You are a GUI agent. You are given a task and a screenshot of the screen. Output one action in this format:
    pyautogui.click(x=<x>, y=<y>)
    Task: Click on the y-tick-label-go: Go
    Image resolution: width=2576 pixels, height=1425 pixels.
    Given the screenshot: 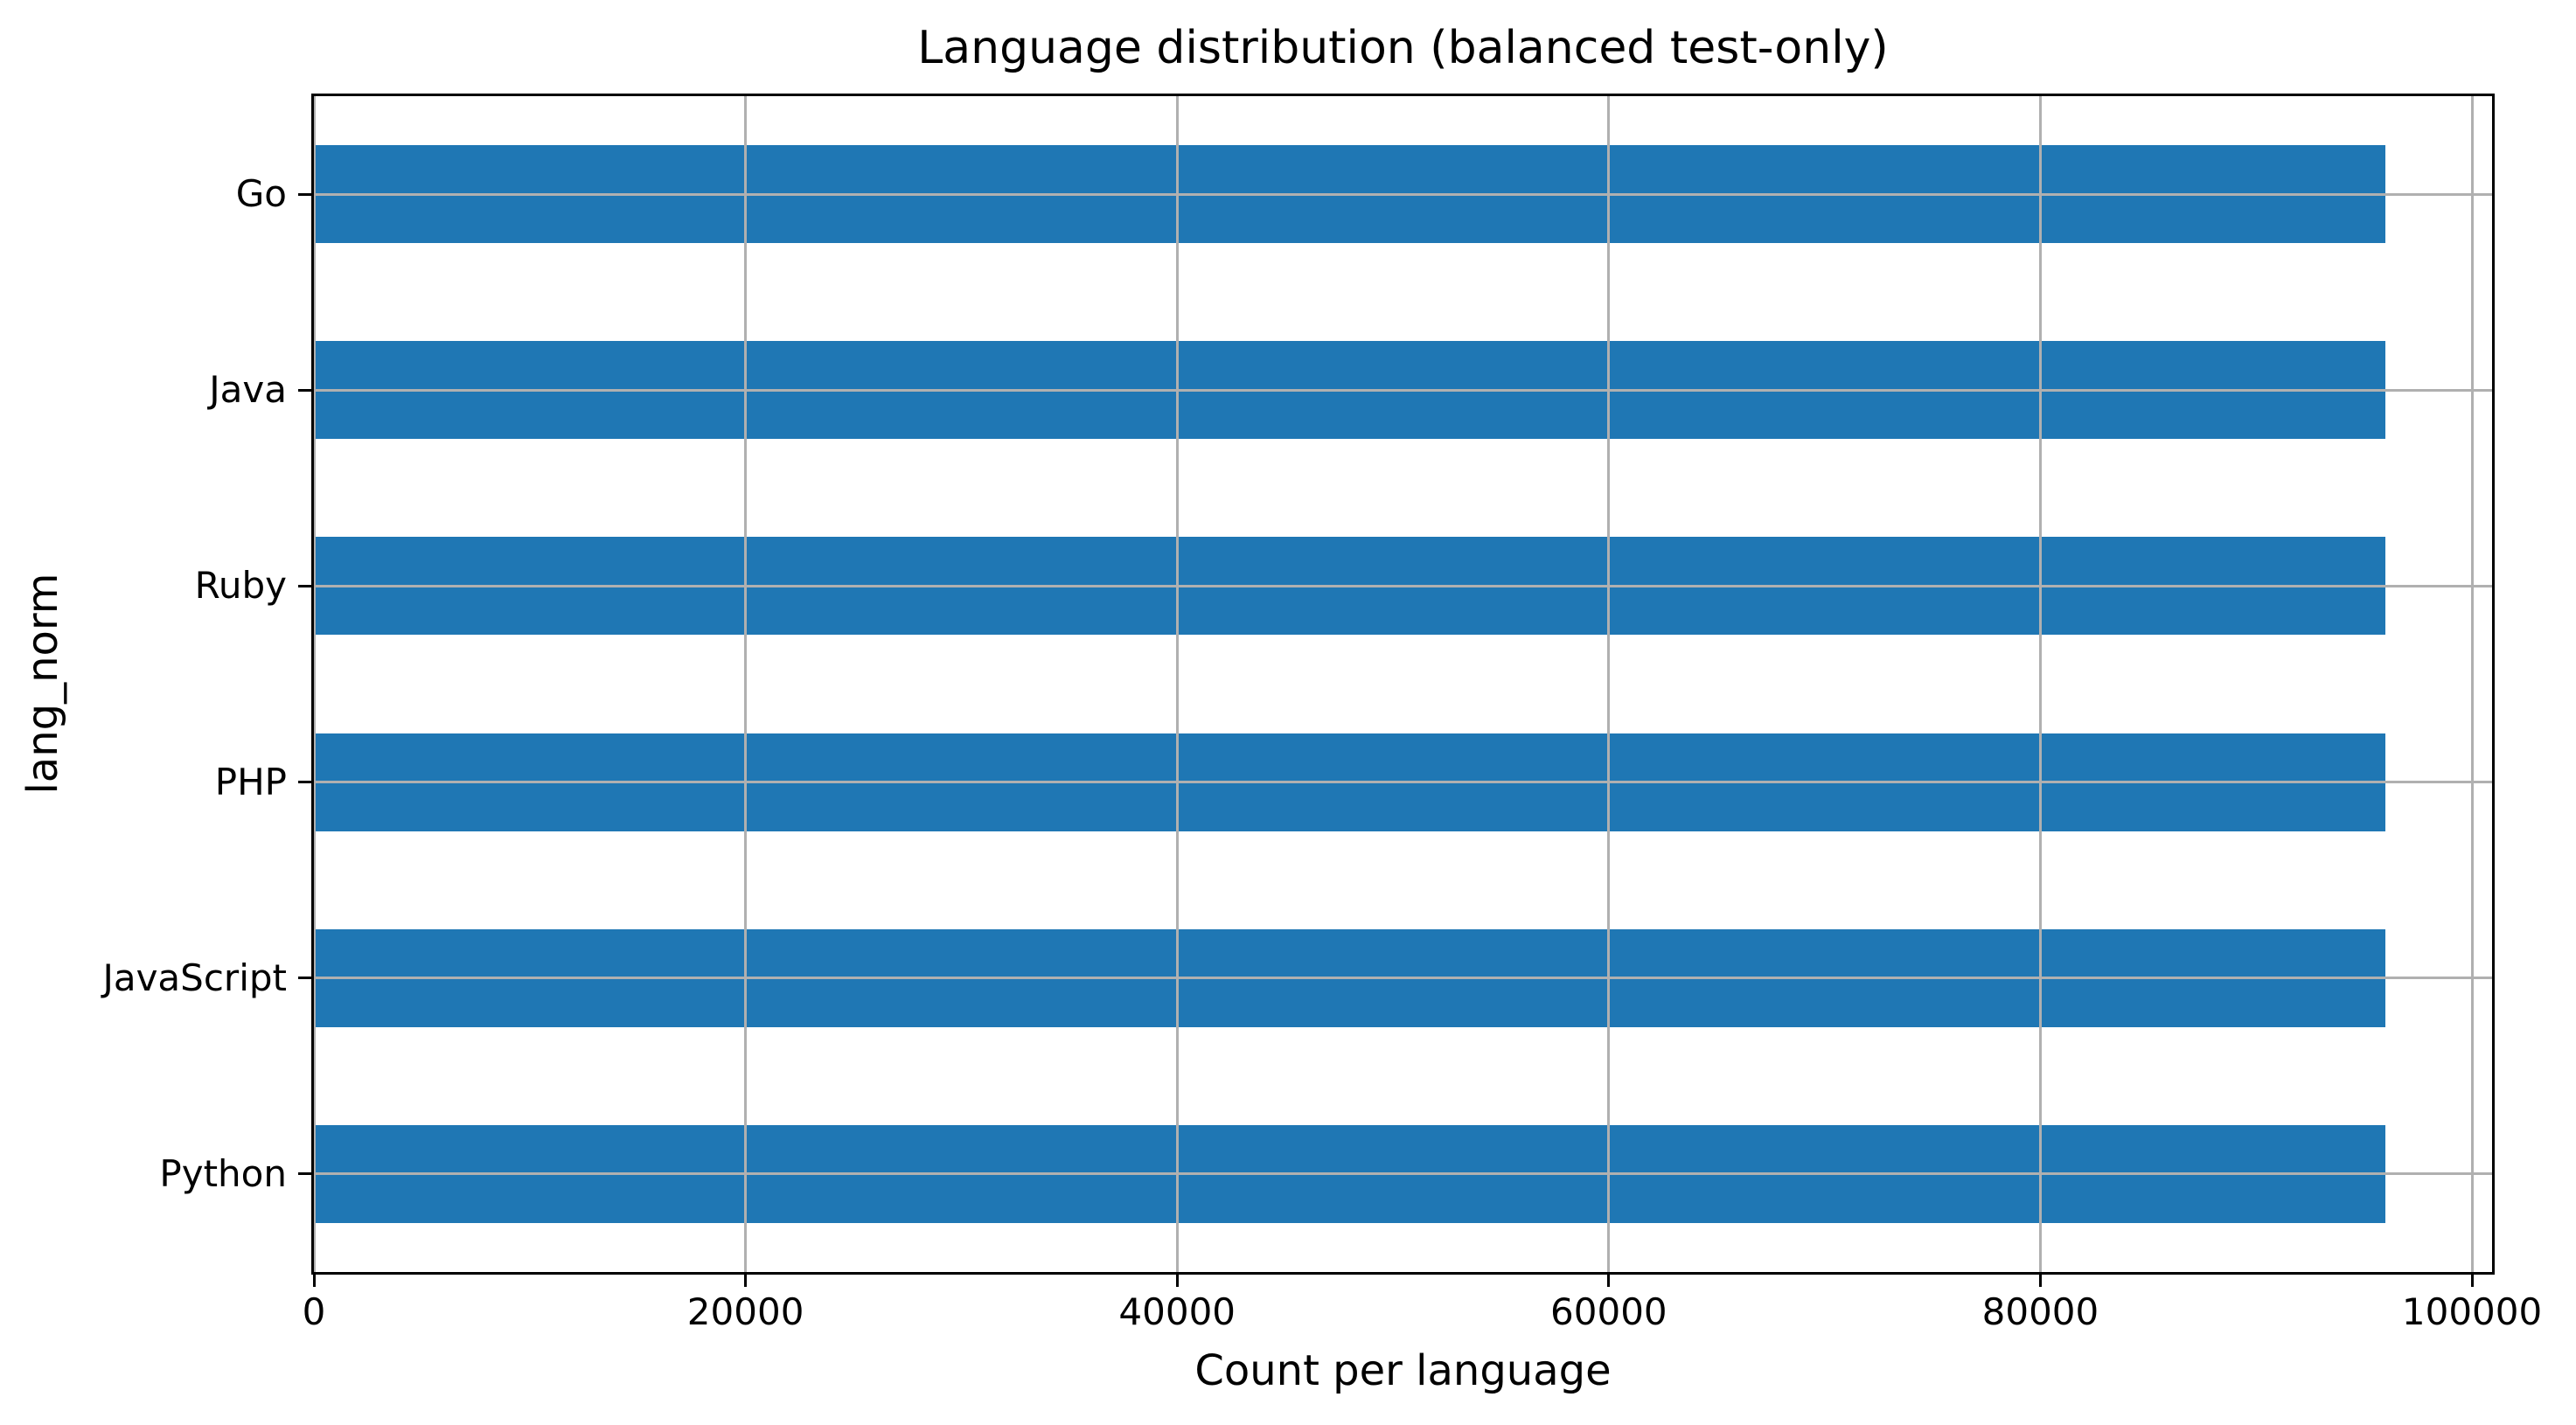 What is the action you would take?
    pyautogui.click(x=261, y=193)
    